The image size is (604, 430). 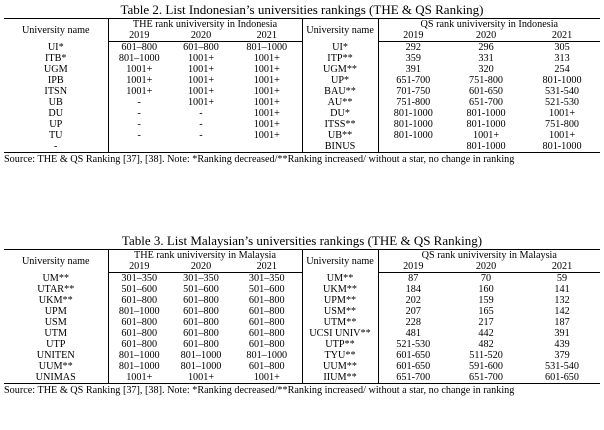 I want to click on rank-cell: 531-540, so click(x=562, y=366).